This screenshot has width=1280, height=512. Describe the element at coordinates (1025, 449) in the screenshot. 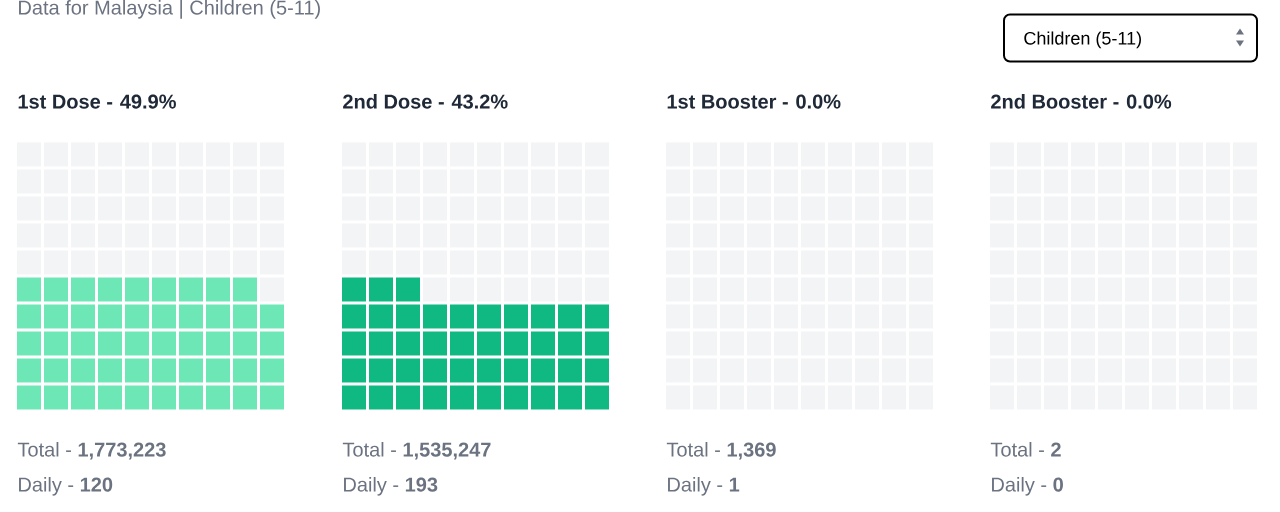

I see `text: Total - 2` at that location.